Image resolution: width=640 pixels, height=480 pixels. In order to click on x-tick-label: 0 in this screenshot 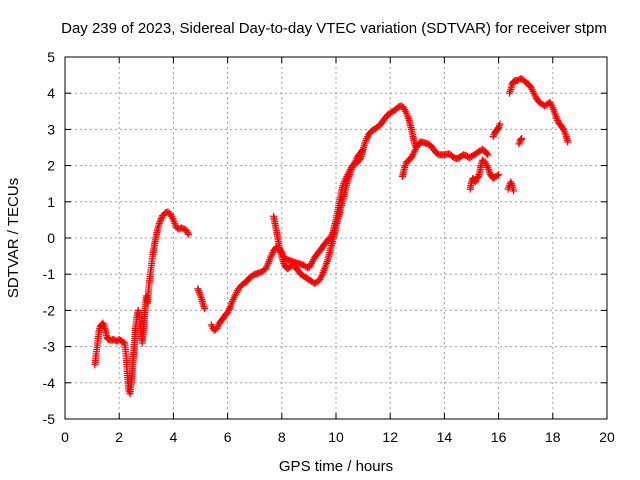, I will do `click(65, 437)`.